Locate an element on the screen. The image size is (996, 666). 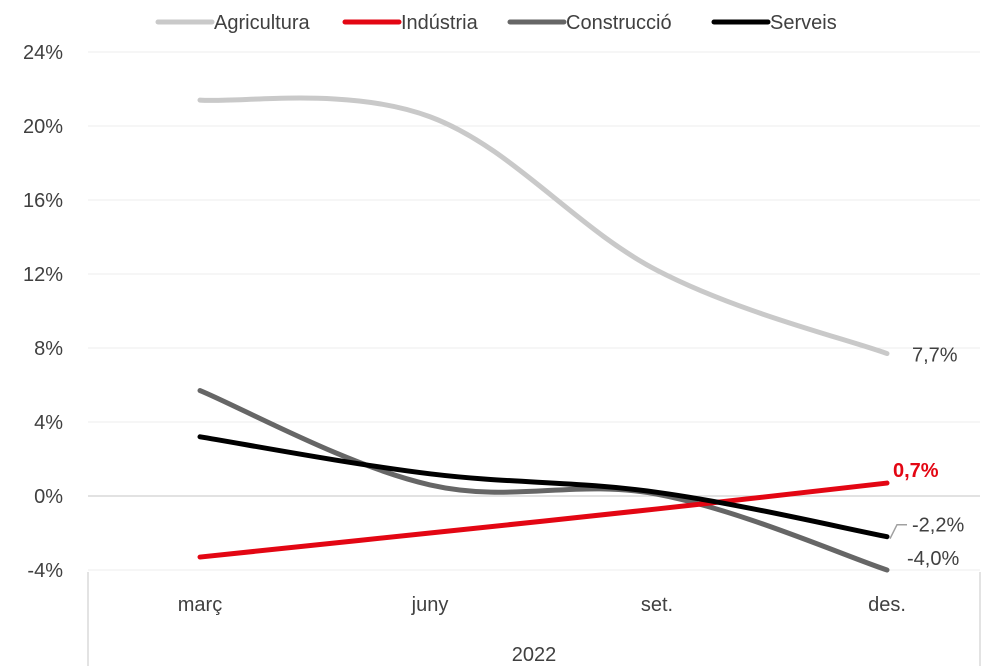
end-label: 0,7% is located at coordinates (916, 471).